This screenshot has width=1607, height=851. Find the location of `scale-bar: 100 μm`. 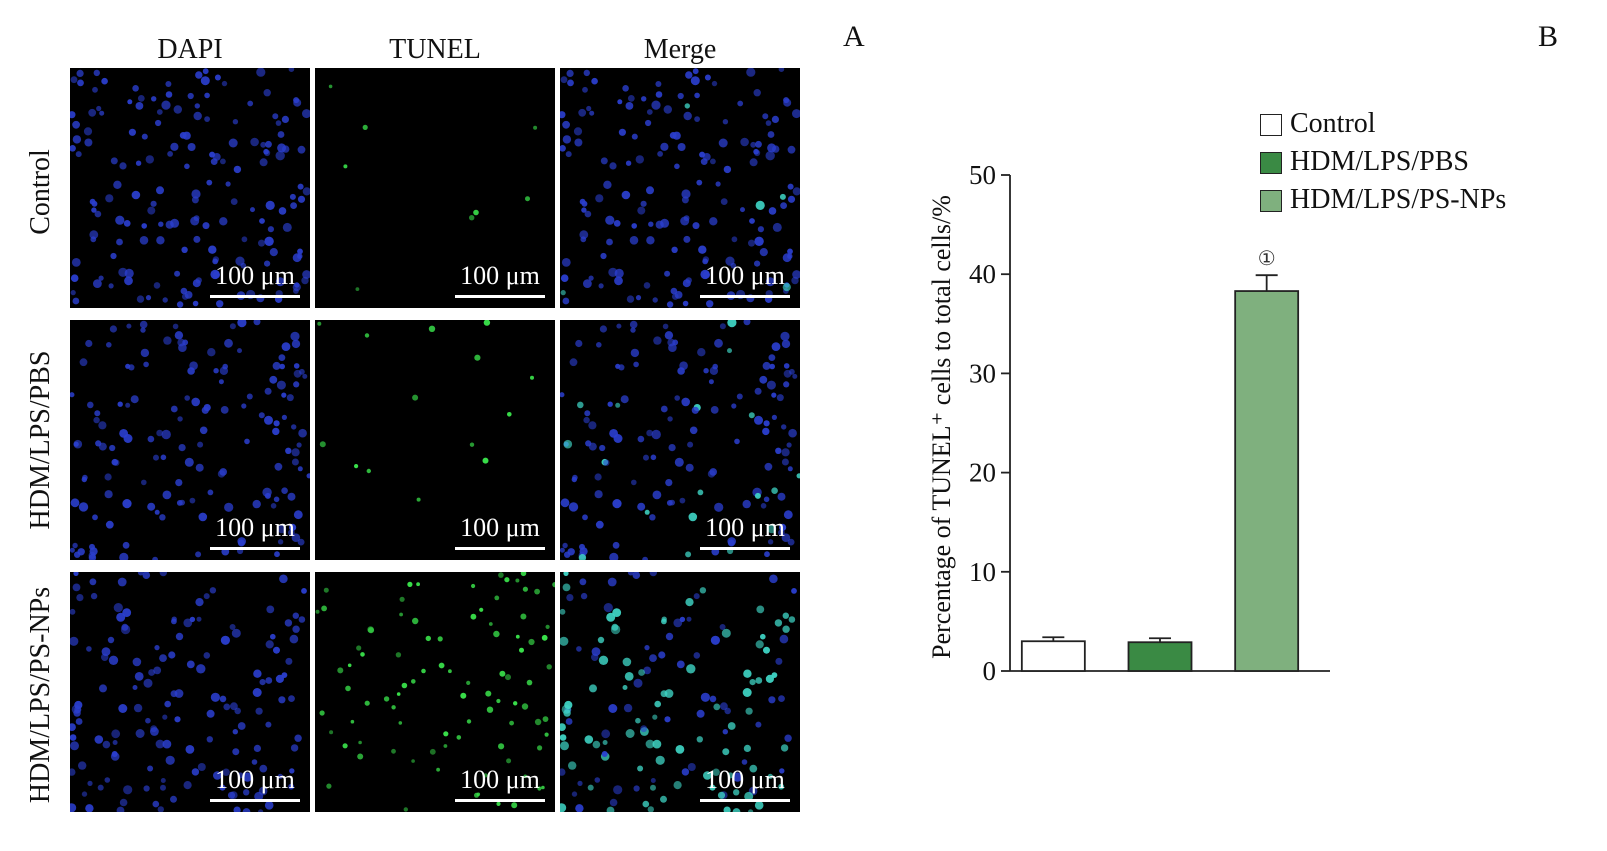

scale-bar: 100 μm is located at coordinates (745, 532).